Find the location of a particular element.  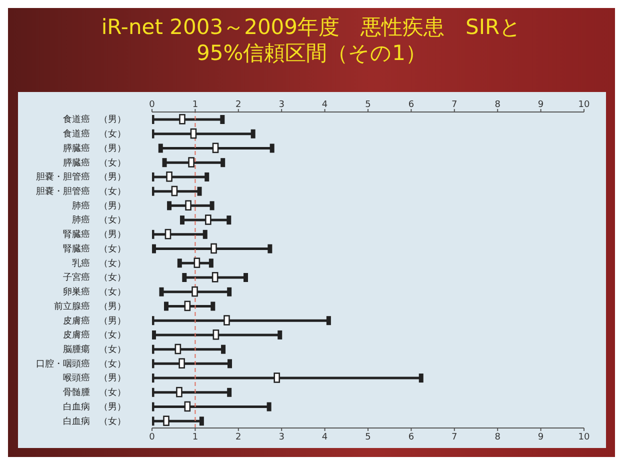

y-tick-label: 皮膚癌 （男） is located at coordinates (94, 320).